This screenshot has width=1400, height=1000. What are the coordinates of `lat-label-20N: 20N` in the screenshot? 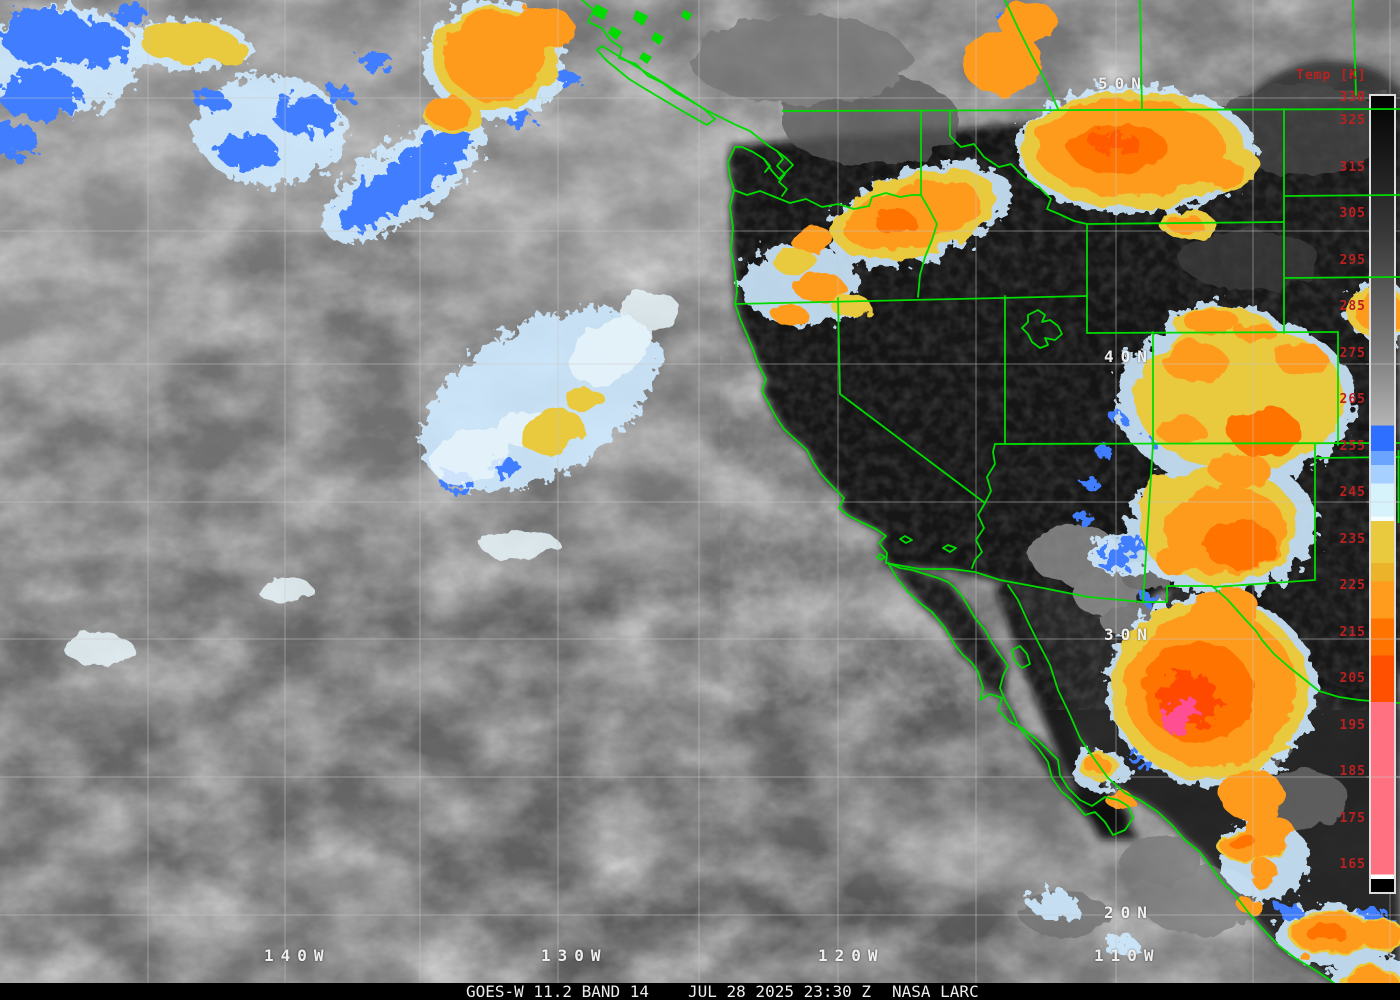 It's located at (1129, 912).